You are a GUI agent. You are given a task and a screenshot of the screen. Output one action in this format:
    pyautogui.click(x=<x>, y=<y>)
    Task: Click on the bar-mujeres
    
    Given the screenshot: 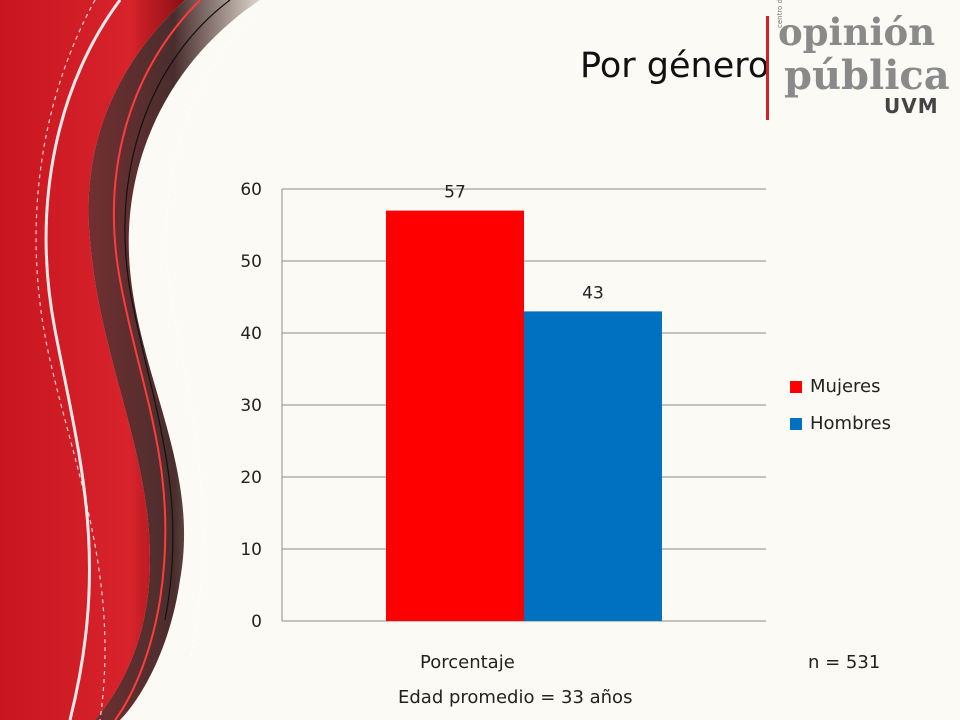 What is the action you would take?
    pyautogui.click(x=455, y=415)
    